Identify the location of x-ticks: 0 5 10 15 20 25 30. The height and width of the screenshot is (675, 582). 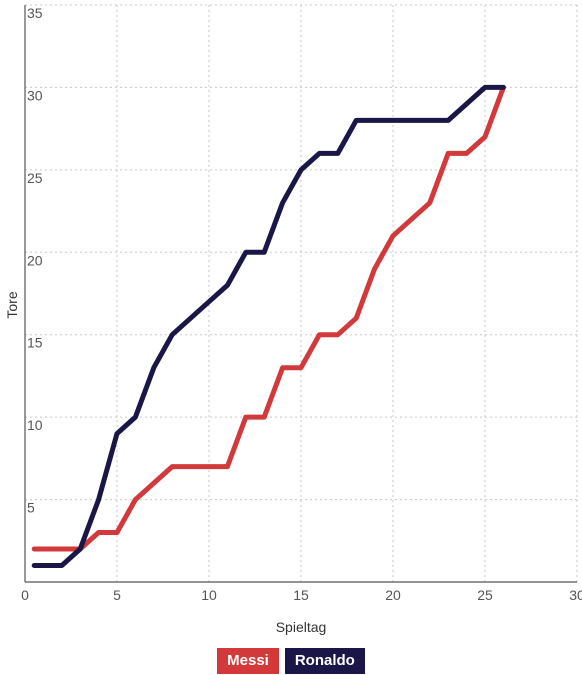
(301, 595).